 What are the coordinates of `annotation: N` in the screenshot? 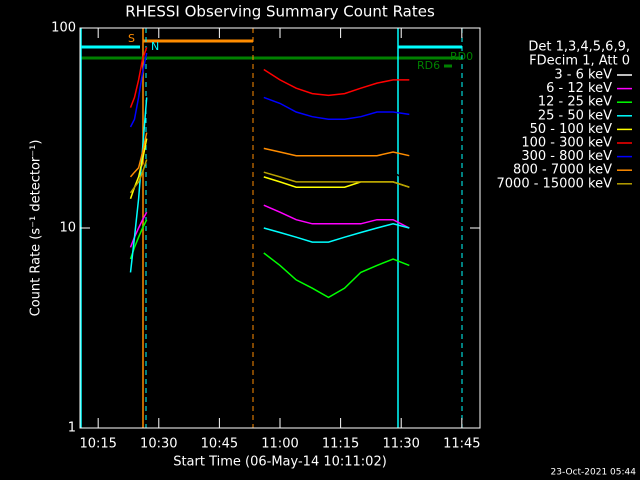 It's located at (155, 46).